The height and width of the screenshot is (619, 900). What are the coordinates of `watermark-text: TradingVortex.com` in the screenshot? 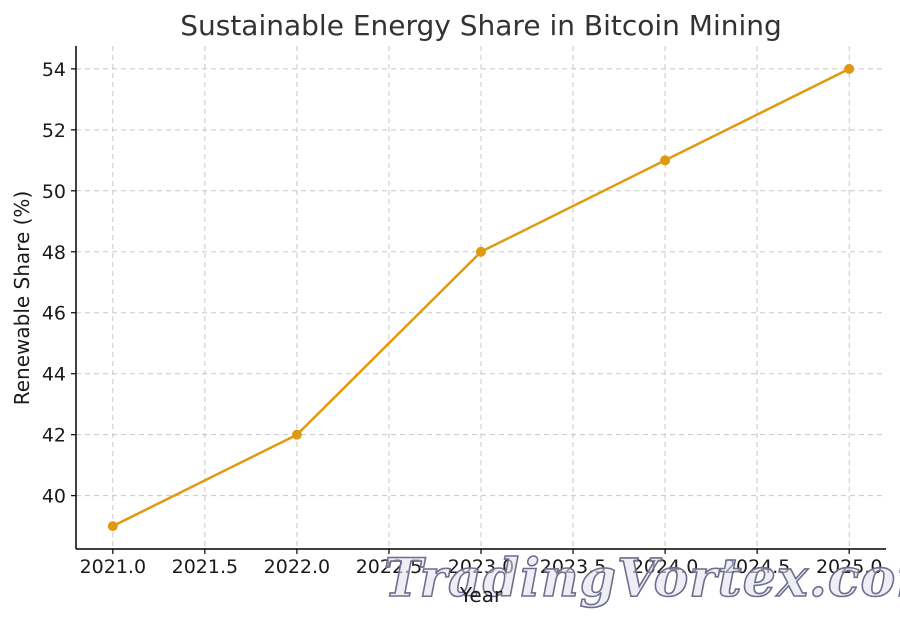 It's located at (642, 578).